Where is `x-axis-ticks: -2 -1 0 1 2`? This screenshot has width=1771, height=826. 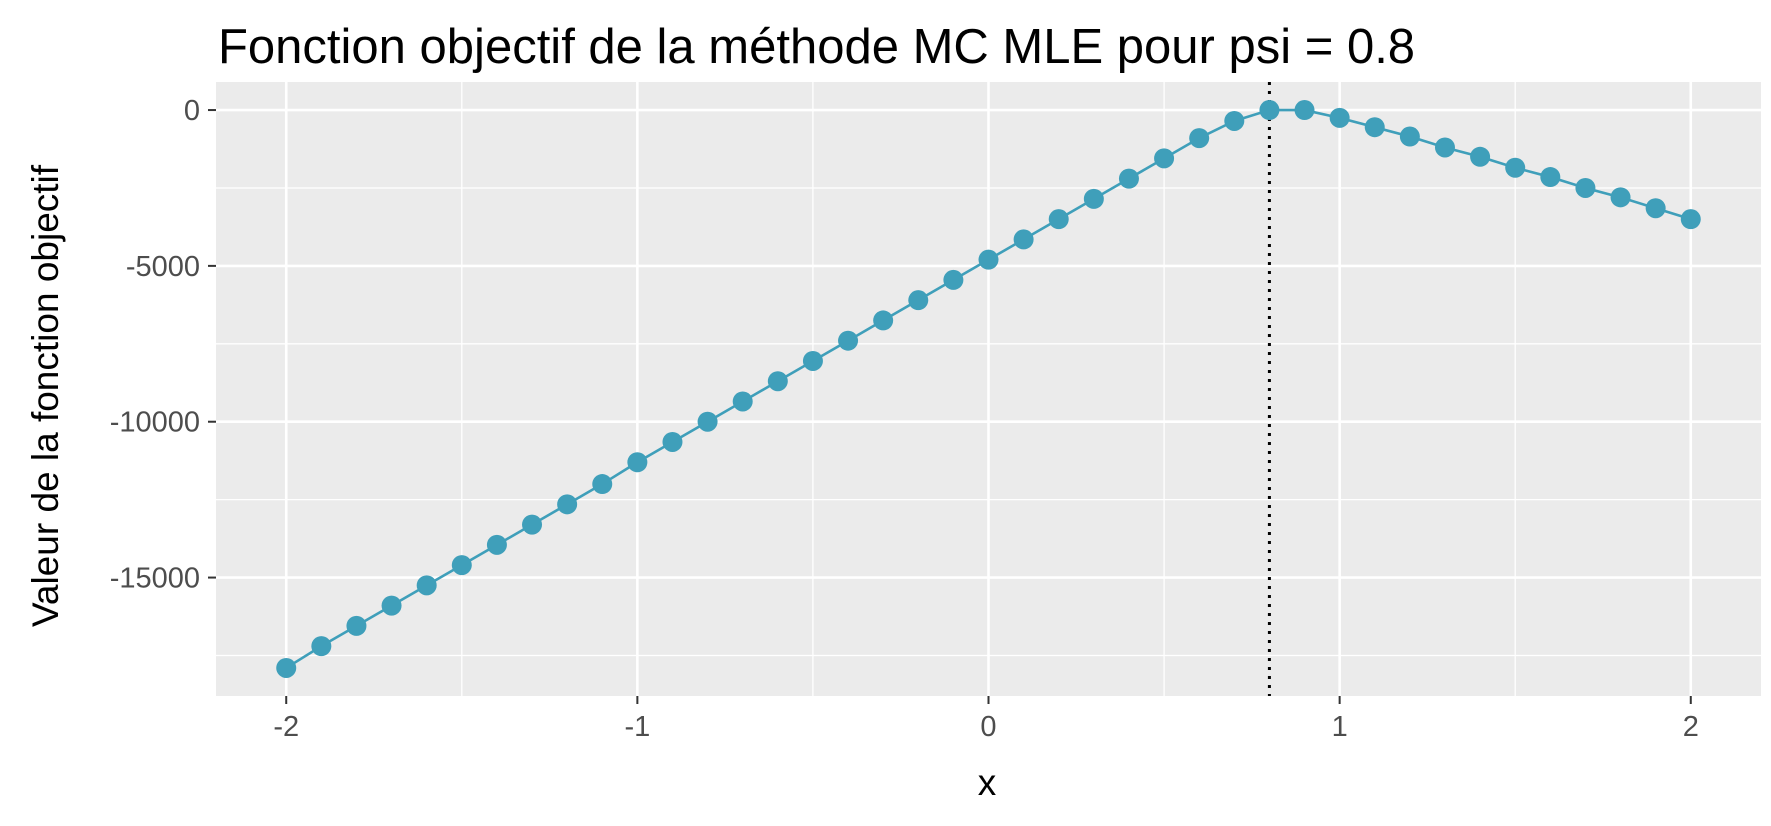
x-axis-ticks: -2 -1 0 1 2 is located at coordinates (986, 719).